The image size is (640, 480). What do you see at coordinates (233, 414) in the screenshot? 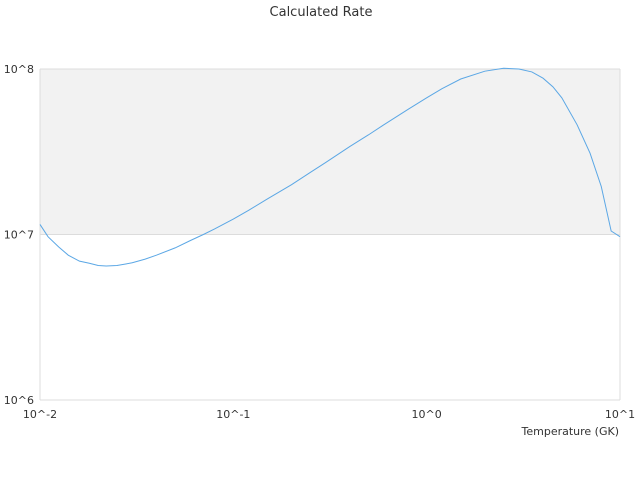
I see `x-tick-label: 10^-1` at bounding box center [233, 414].